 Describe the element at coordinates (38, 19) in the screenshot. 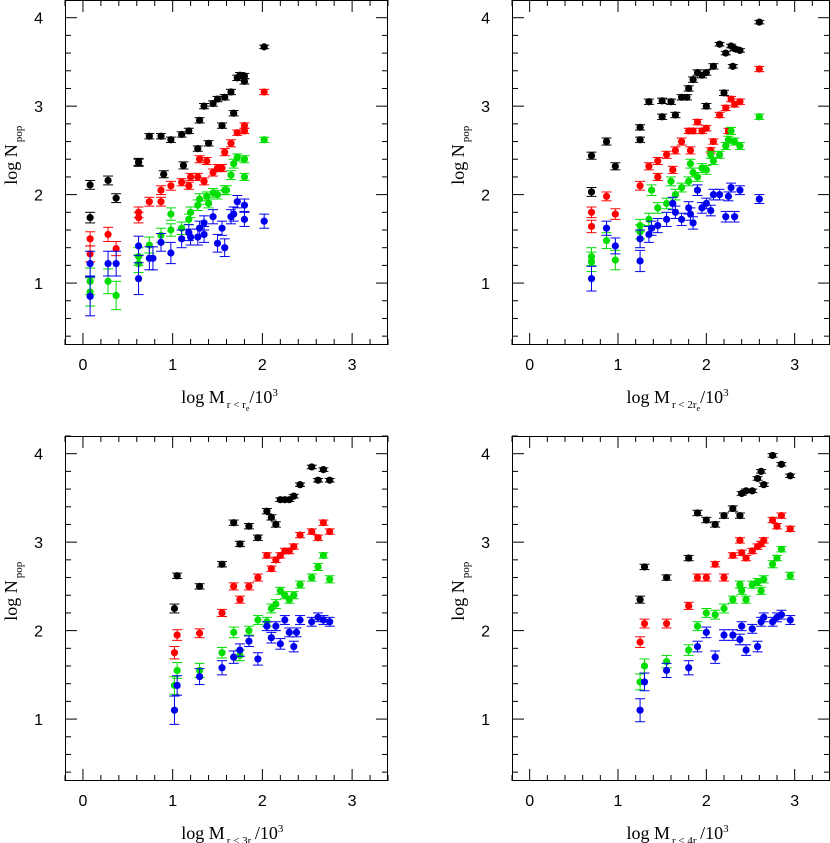

I see `y-tick-label: 4` at that location.